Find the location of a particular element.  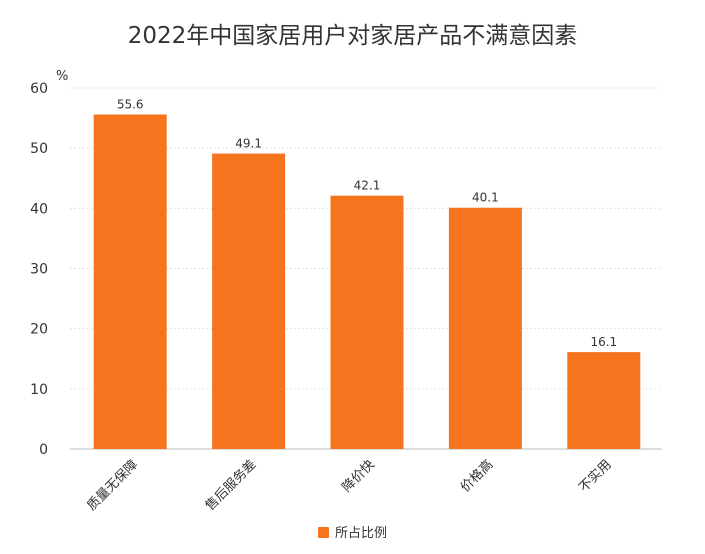

x-tick-label: 售后服务差 is located at coordinates (230, 485).